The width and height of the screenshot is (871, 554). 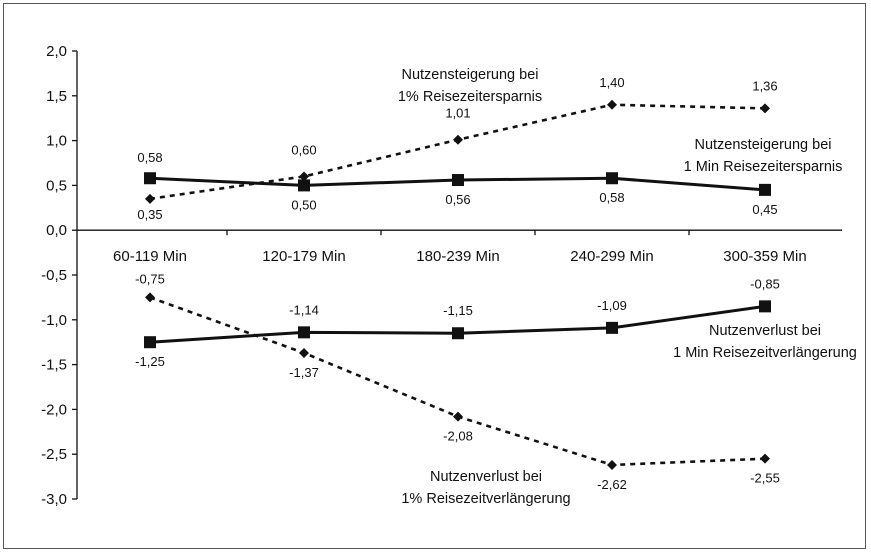 What do you see at coordinates (457, 256) in the screenshot?
I see `x-category-label: 180-239 Min` at bounding box center [457, 256].